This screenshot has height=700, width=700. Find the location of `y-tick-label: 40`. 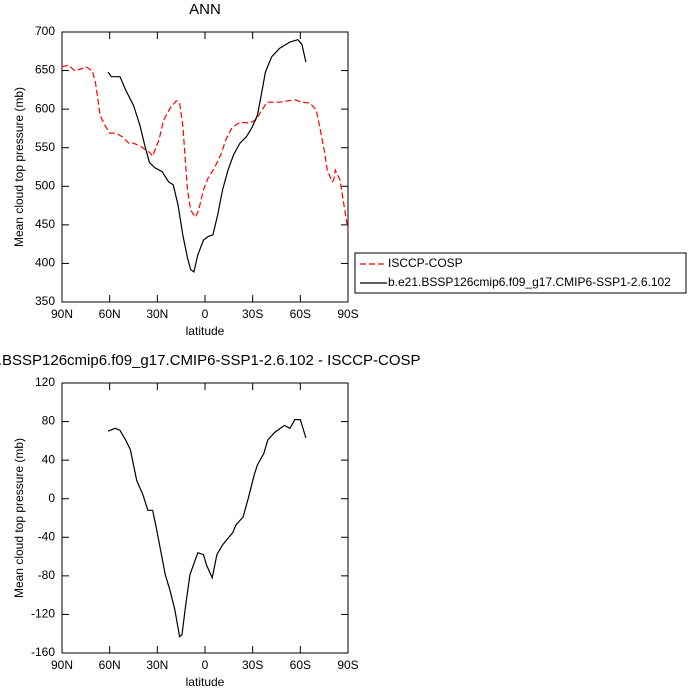

y-tick-label: 40 is located at coordinates (49, 459).